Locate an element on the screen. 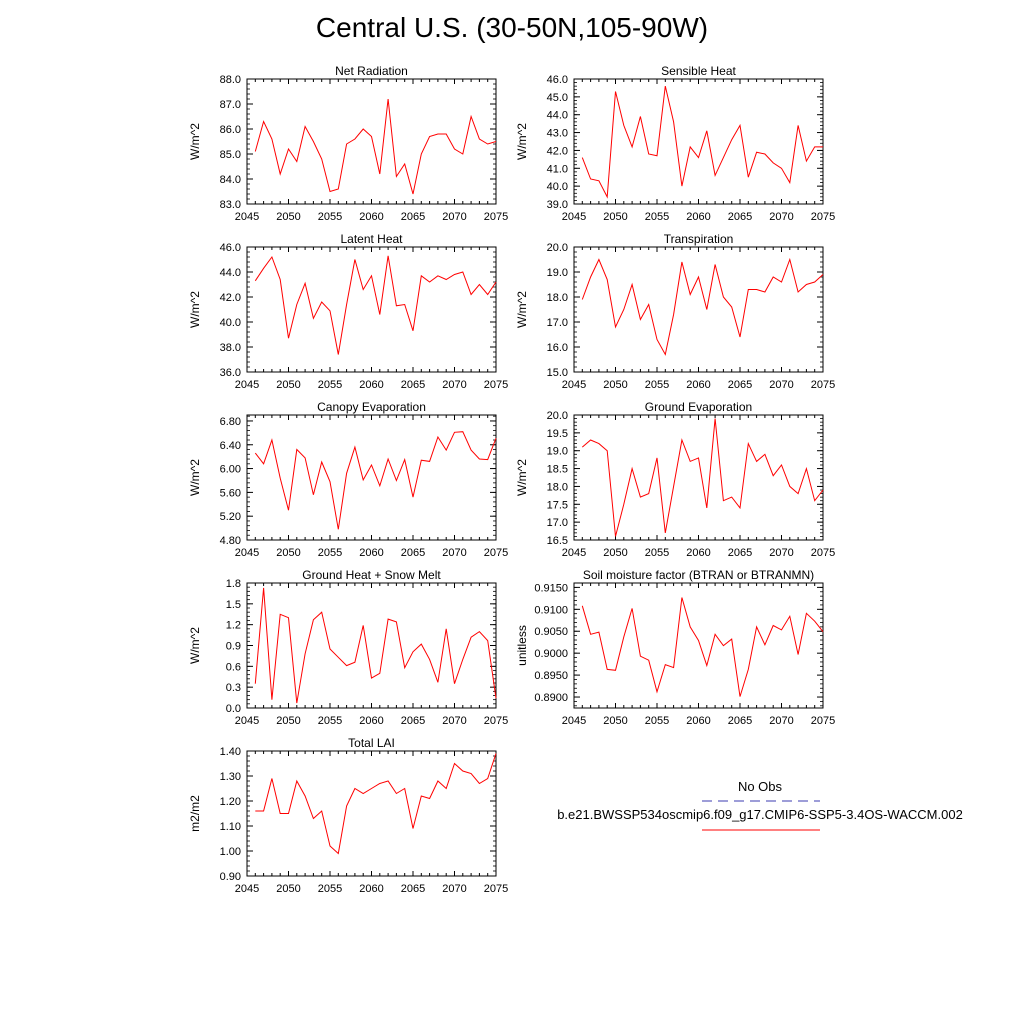 This screenshot has width=1024, height=1024. y-tick-label: 1.40 is located at coordinates (230, 752).